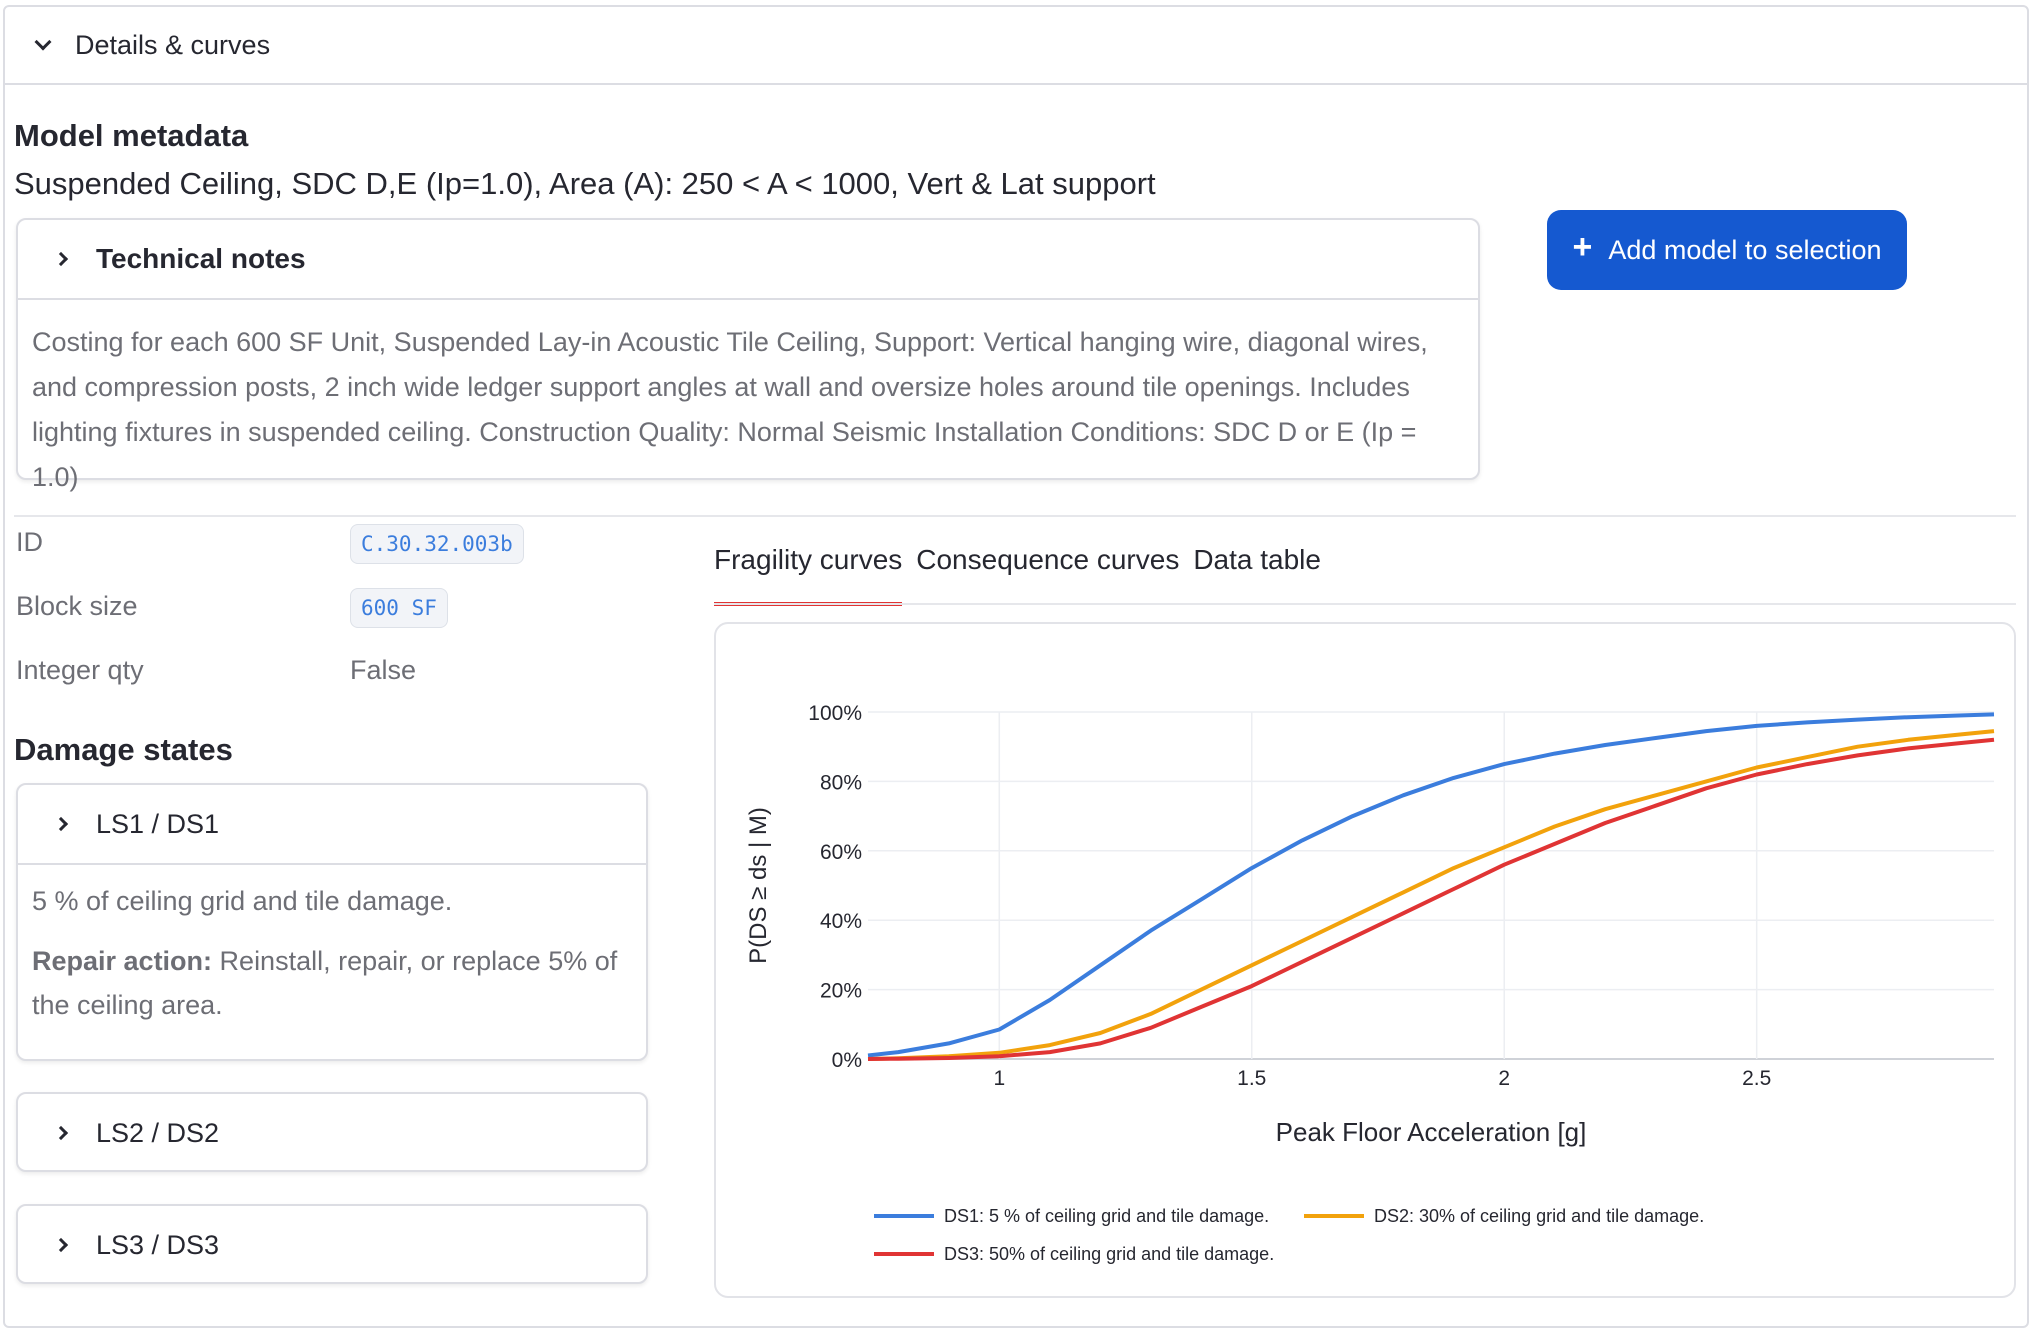 The height and width of the screenshot is (1332, 2032). What do you see at coordinates (748, 260) in the screenshot?
I see `technical-notes-header: Technical notes` at bounding box center [748, 260].